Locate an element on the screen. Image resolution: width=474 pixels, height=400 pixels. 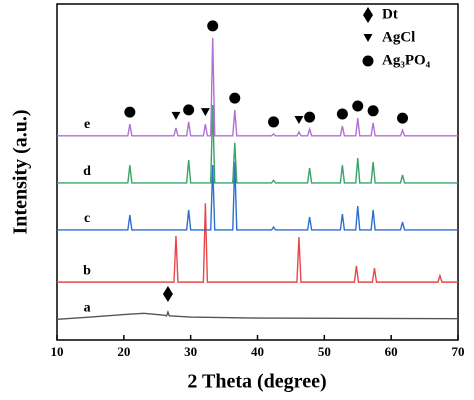
x-tick-label: 70 is located at coordinates (458, 351).